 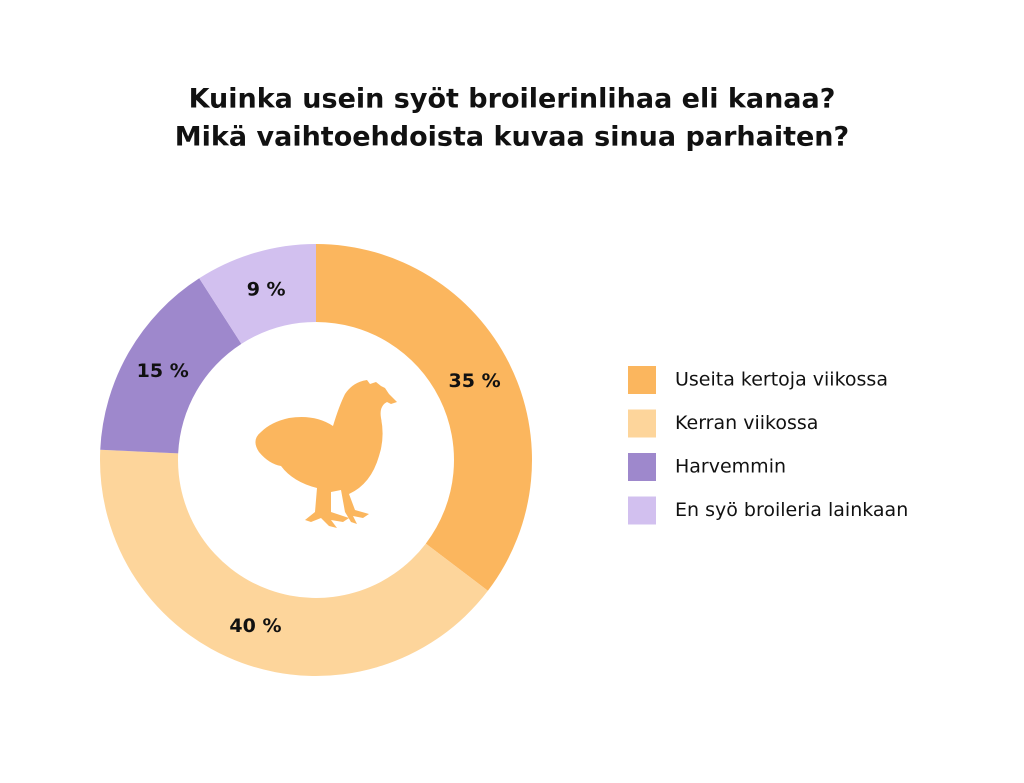 What do you see at coordinates (326, 454) in the screenshot?
I see `chicken-icon` at bounding box center [326, 454].